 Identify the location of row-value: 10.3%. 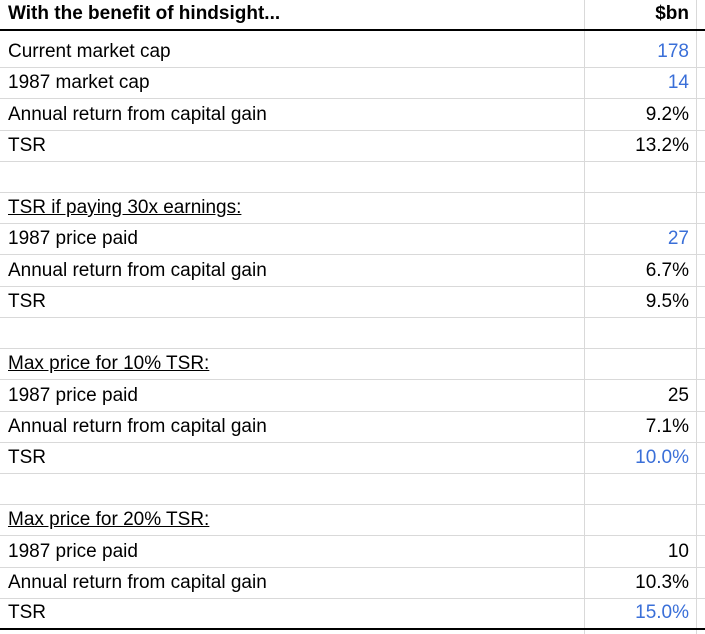
(662, 582).